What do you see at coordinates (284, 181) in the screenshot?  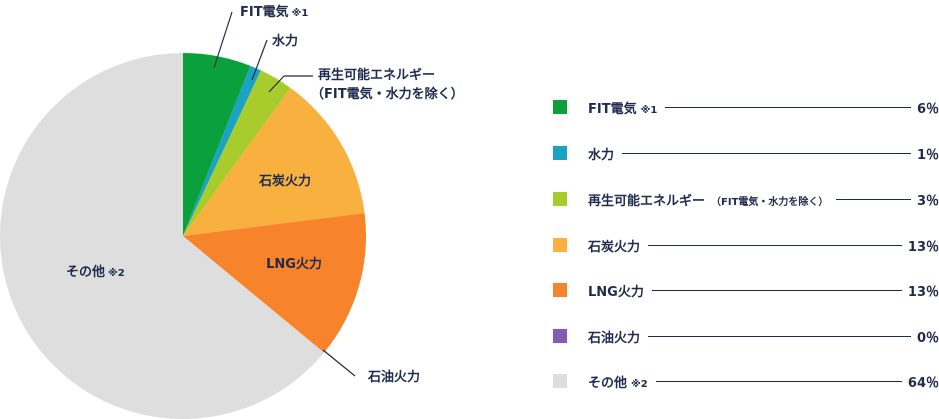 I see `label-coal: 石炭火力` at bounding box center [284, 181].